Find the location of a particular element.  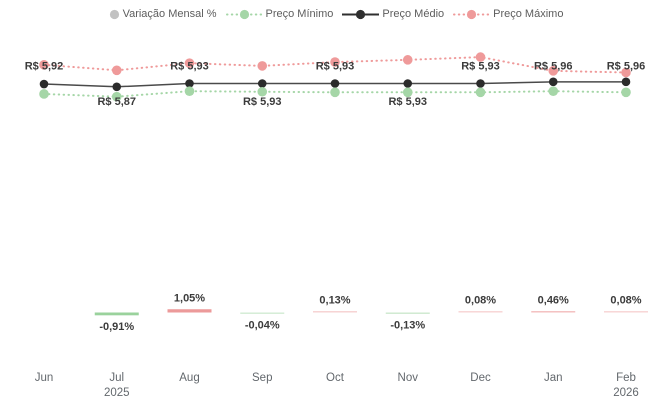

series-preco-maximo is located at coordinates (335, 65).